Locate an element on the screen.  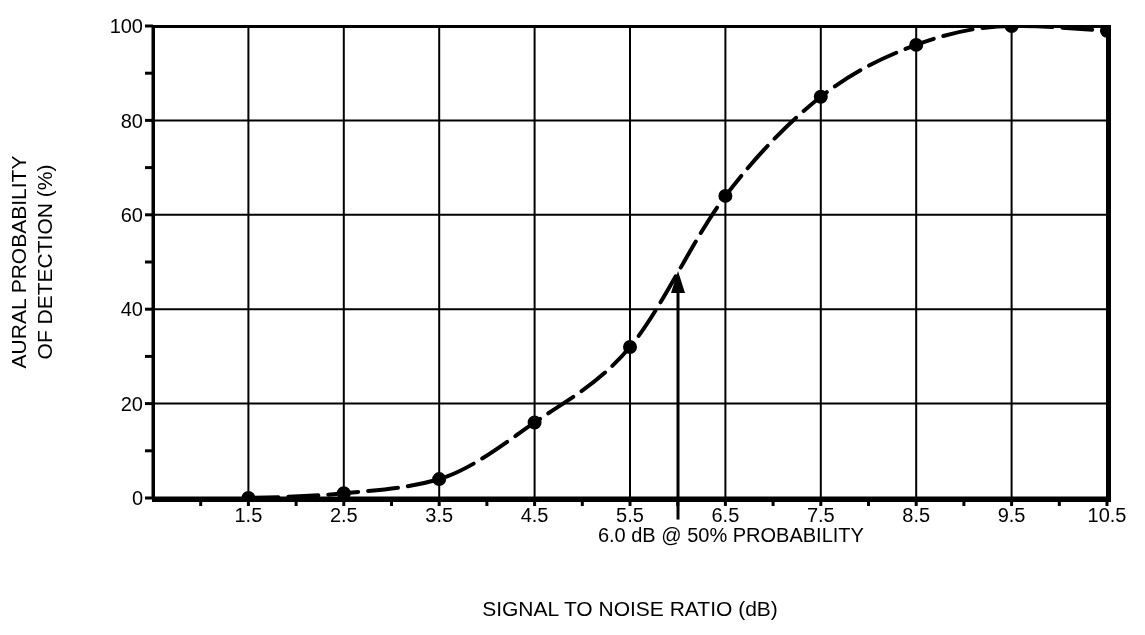
y-tick-label: 20 is located at coordinates (131, 403).